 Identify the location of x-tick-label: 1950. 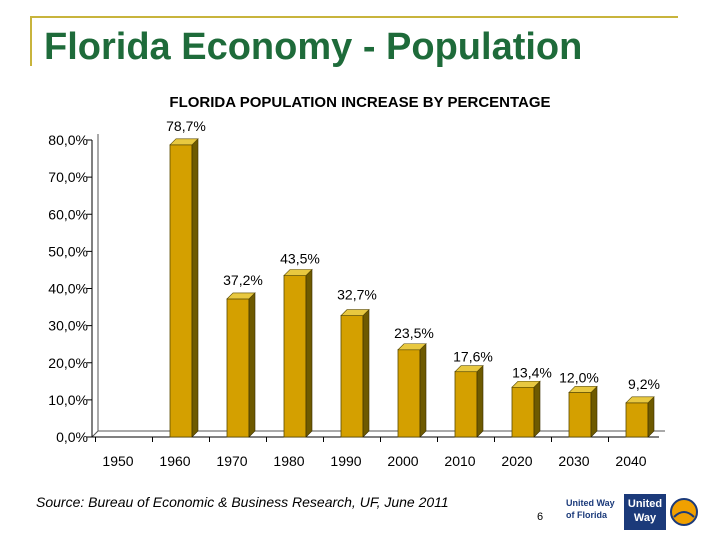
(117, 461).